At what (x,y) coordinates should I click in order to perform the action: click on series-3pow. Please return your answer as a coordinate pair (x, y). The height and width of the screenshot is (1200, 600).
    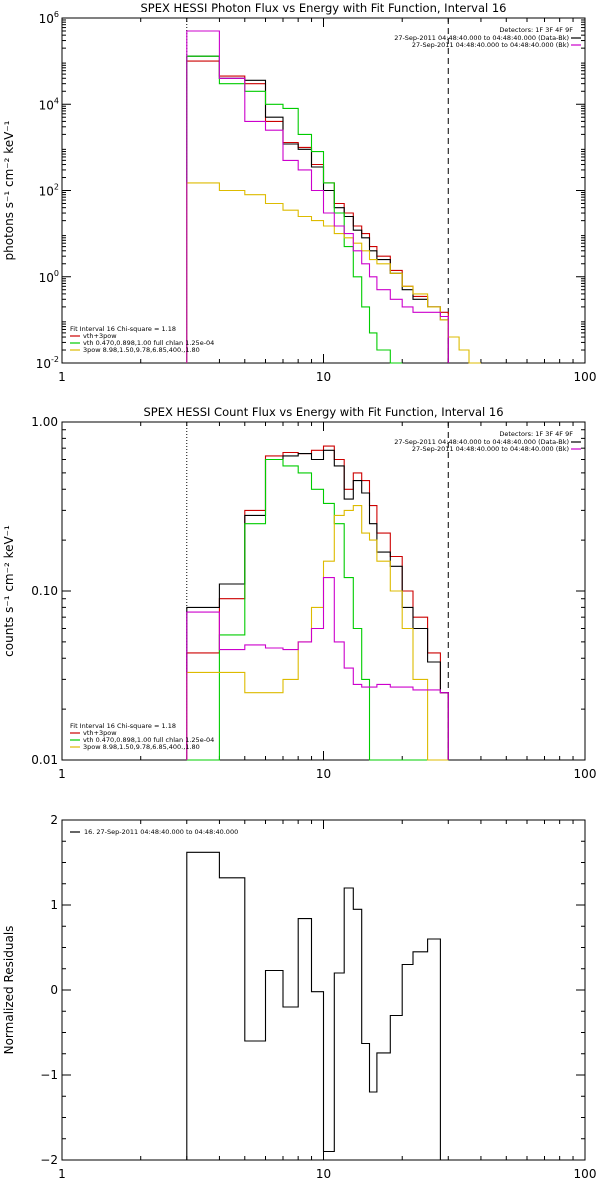
    Looking at the image, I should click on (317, 633).